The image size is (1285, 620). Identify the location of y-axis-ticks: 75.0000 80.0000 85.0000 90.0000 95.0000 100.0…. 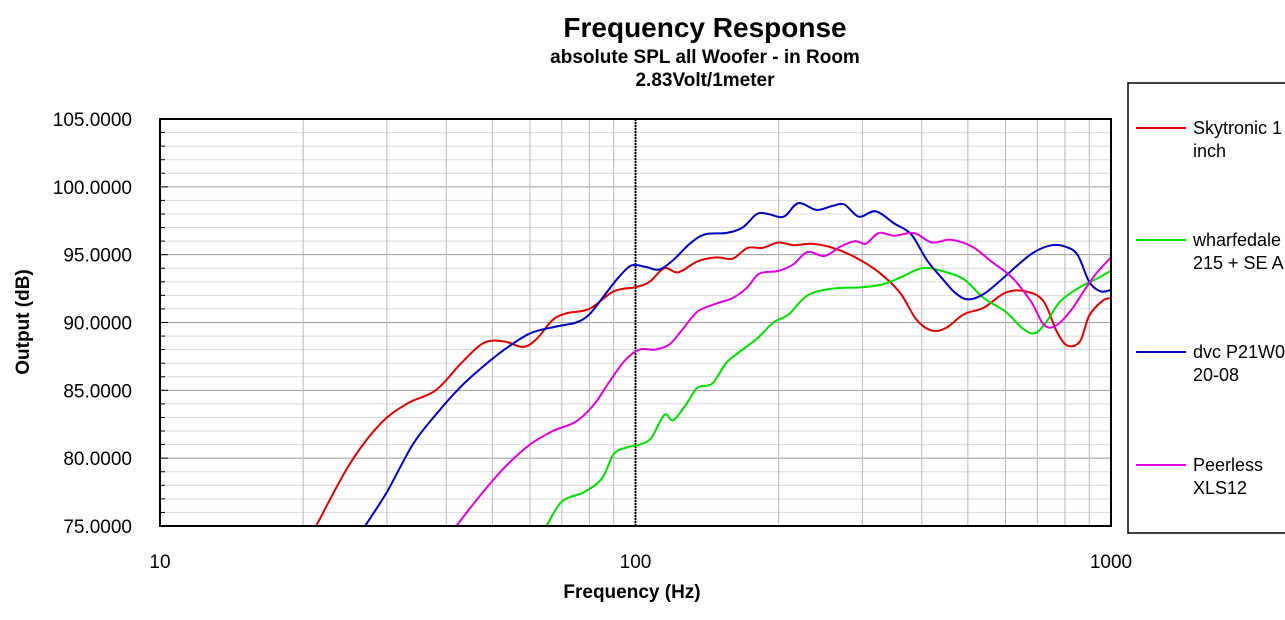
(92, 324).